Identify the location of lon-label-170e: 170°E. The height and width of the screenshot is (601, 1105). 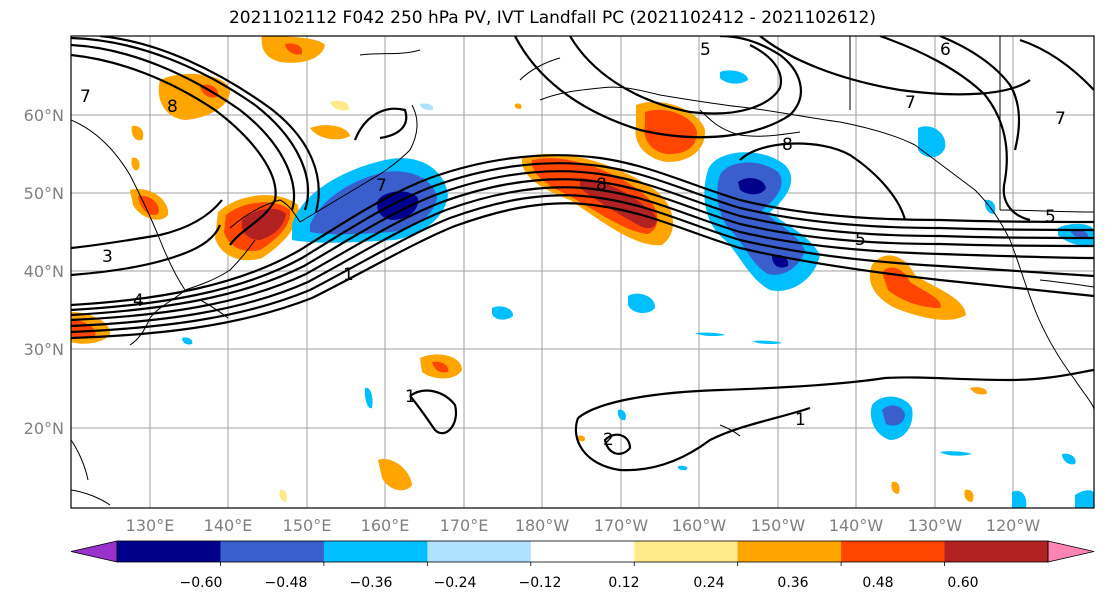
(464, 525).